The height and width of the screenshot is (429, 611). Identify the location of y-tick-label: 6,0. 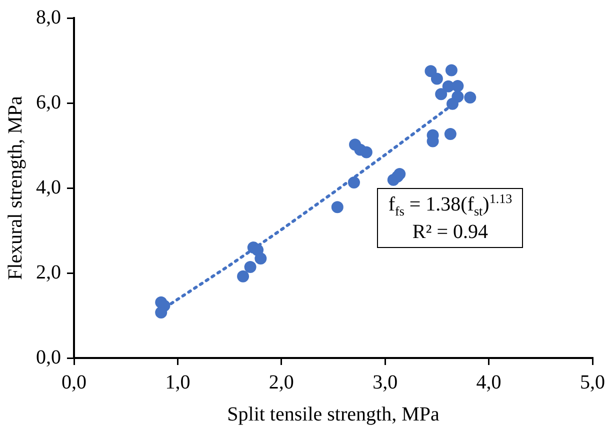
(48, 102).